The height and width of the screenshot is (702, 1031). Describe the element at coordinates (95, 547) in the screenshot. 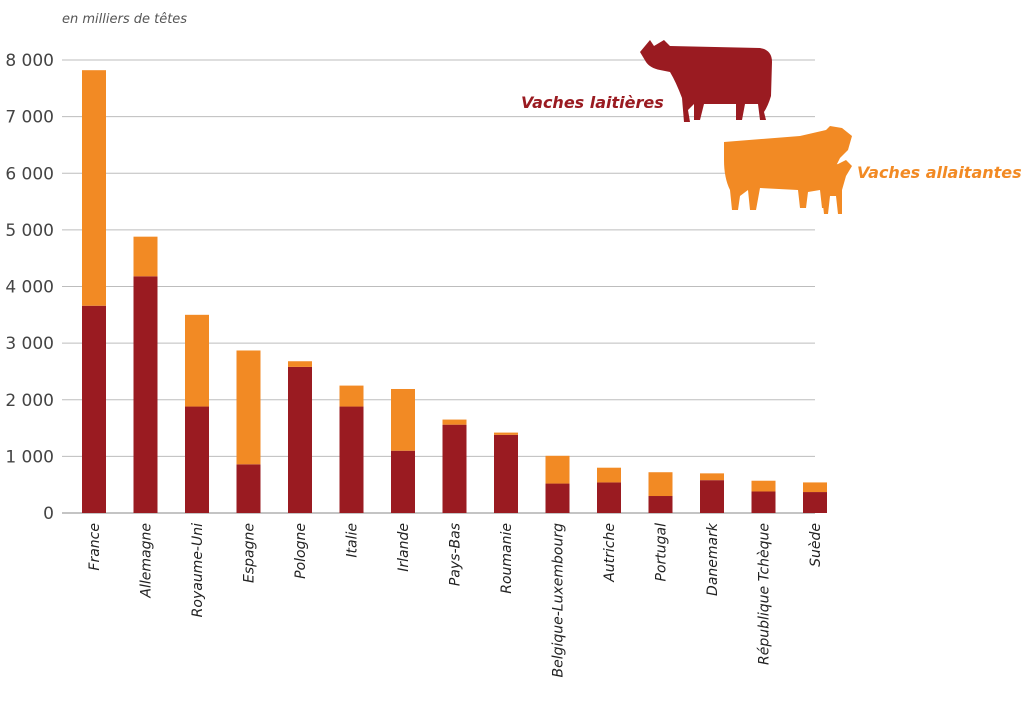

I see `x-tick-label: France` at that location.